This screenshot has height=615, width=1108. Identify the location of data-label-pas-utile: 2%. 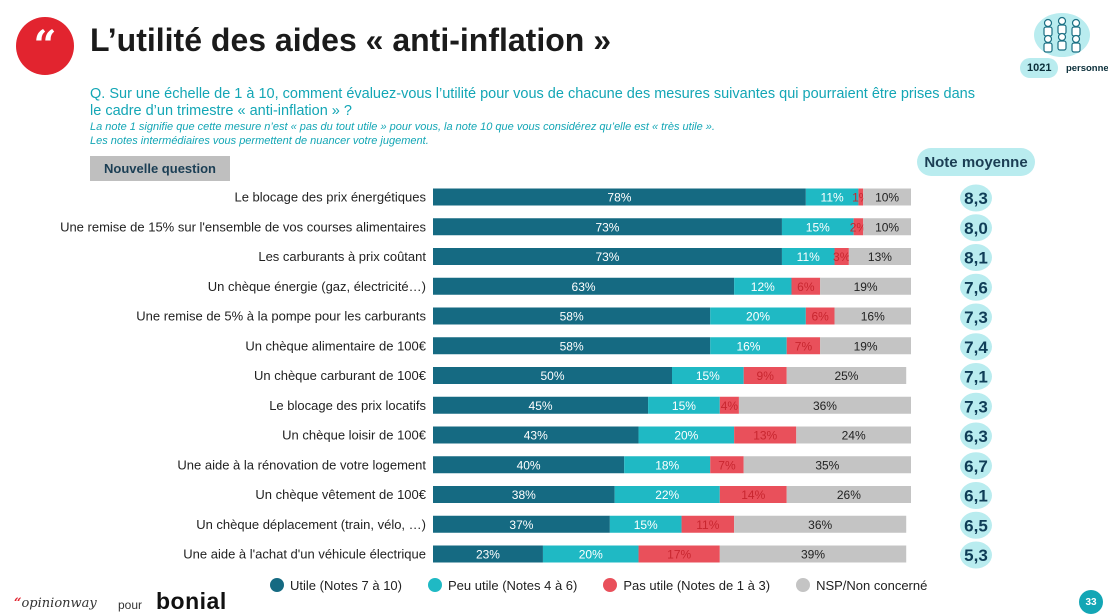
(859, 227).